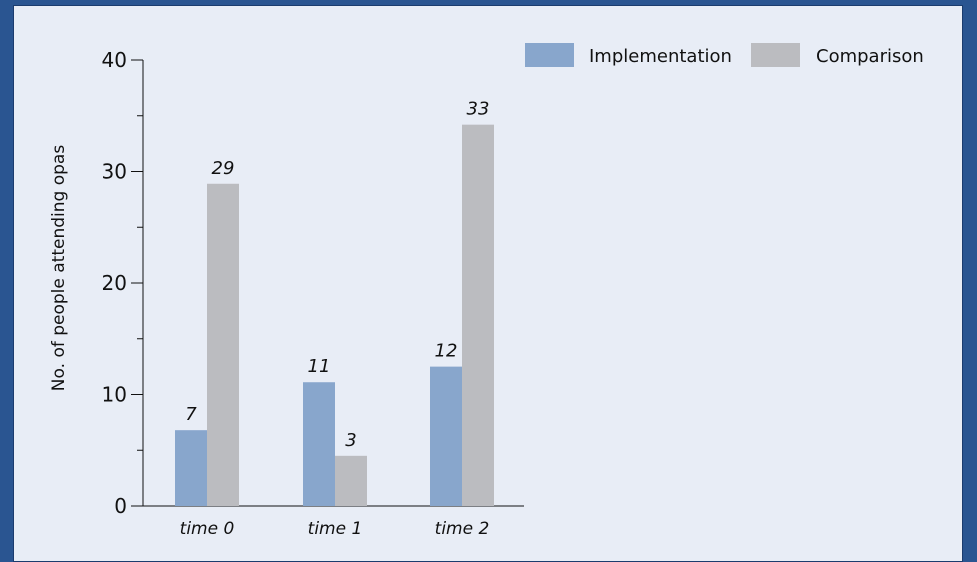  What do you see at coordinates (870, 56) in the screenshot?
I see `legend-label-comparison: Comparison` at bounding box center [870, 56].